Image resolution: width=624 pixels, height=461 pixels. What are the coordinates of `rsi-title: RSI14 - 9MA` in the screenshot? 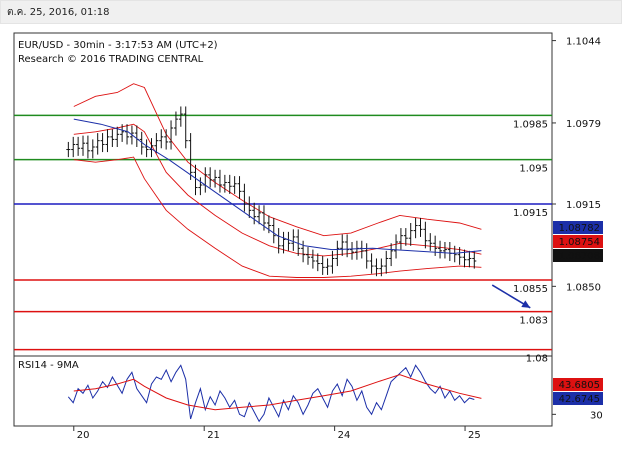 It's located at (48, 365).